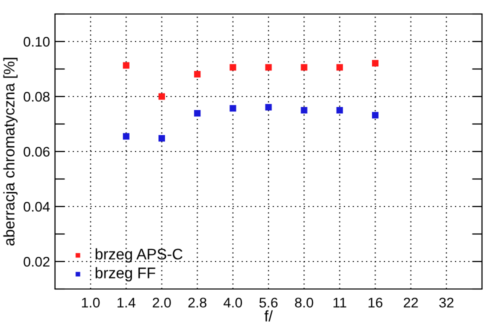  I want to click on y-axis-title: aberracja chromatyczna [%], so click(10, 152).